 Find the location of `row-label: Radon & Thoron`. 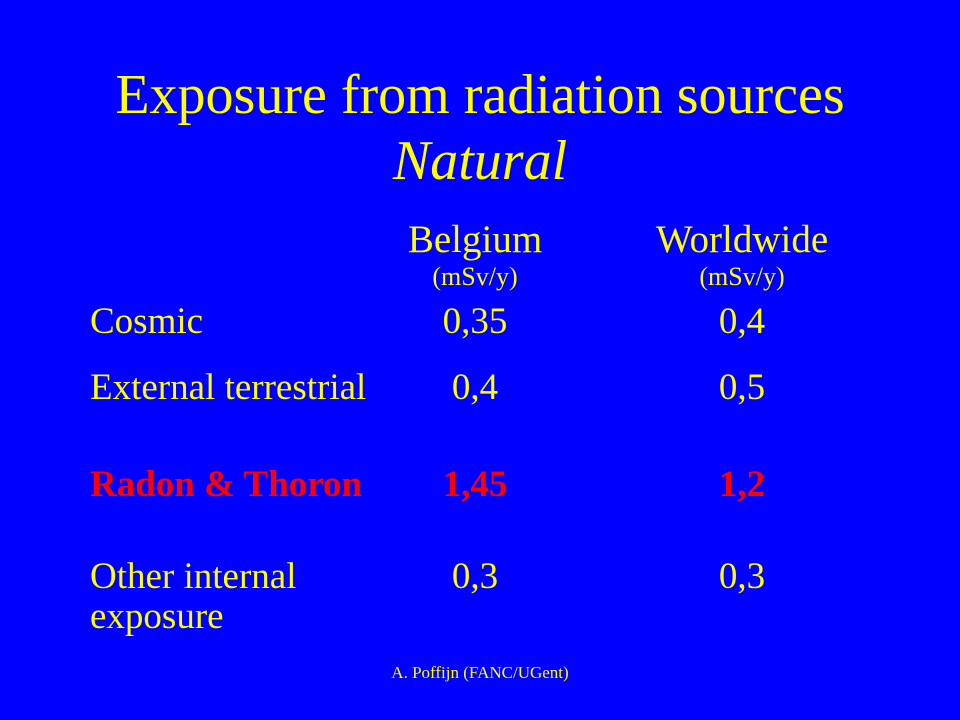

row-label: Radon & Thoron is located at coordinates (226, 484).